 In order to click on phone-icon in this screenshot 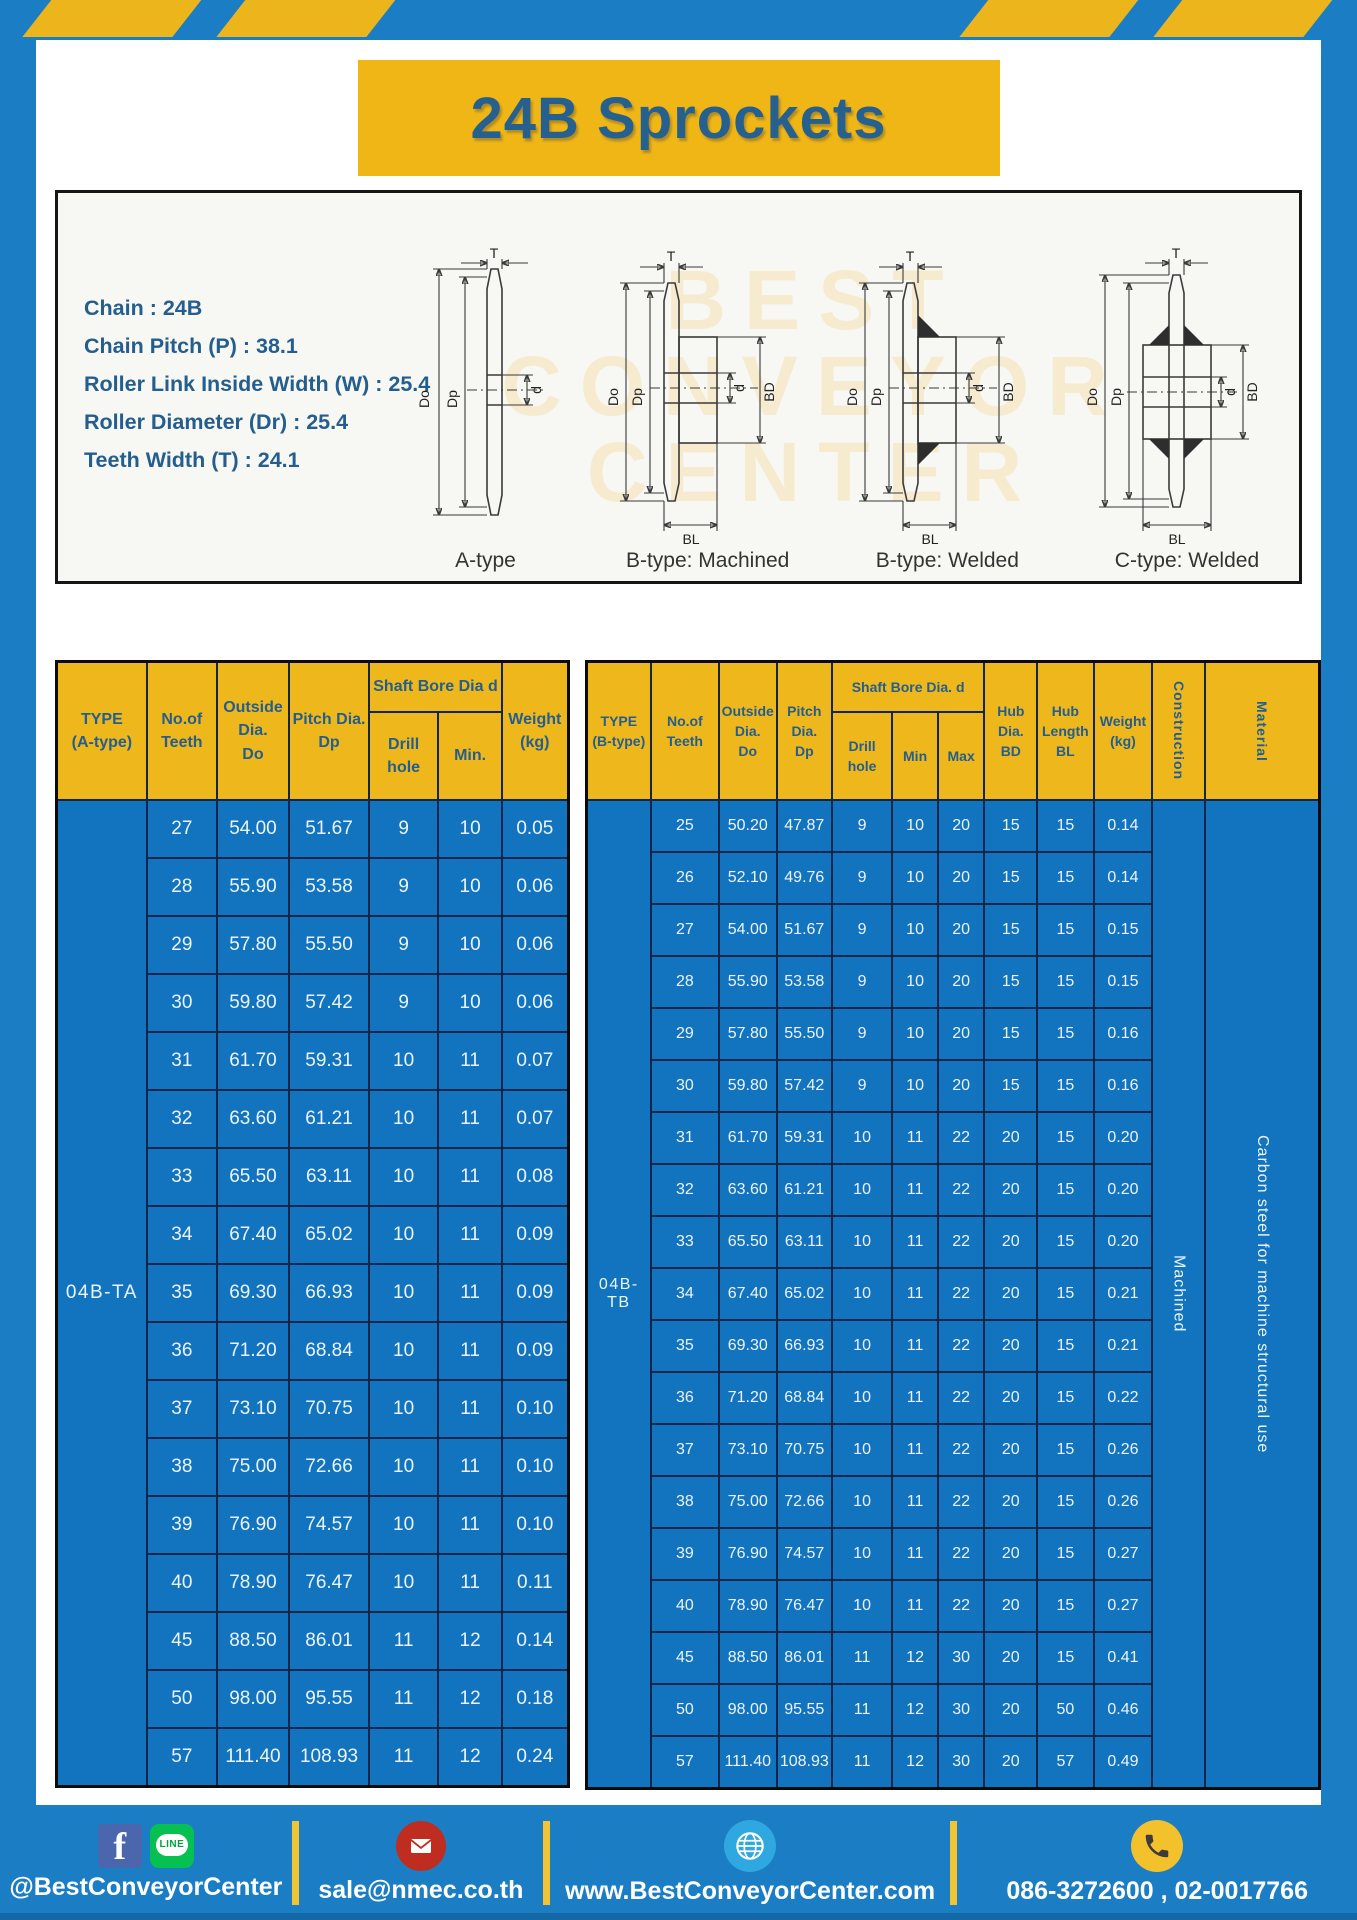, I will do `click(1157, 1845)`.